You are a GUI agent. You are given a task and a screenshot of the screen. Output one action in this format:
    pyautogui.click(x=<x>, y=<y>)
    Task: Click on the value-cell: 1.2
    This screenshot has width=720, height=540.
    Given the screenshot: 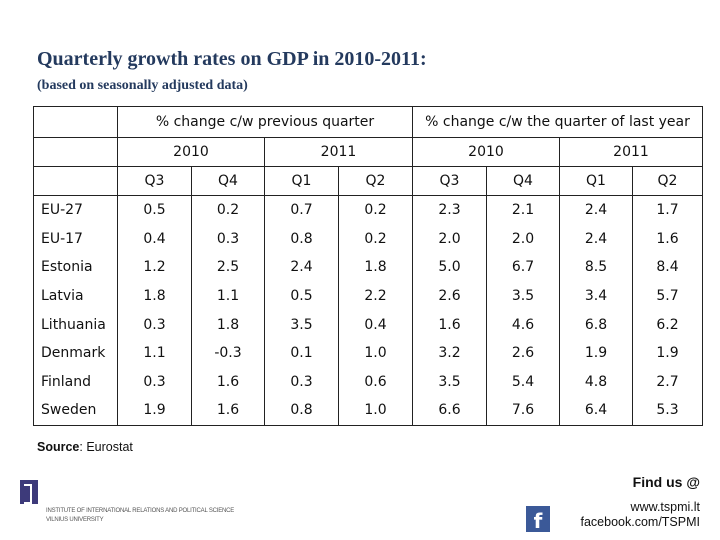 What is the action you would take?
    pyautogui.click(x=154, y=267)
    